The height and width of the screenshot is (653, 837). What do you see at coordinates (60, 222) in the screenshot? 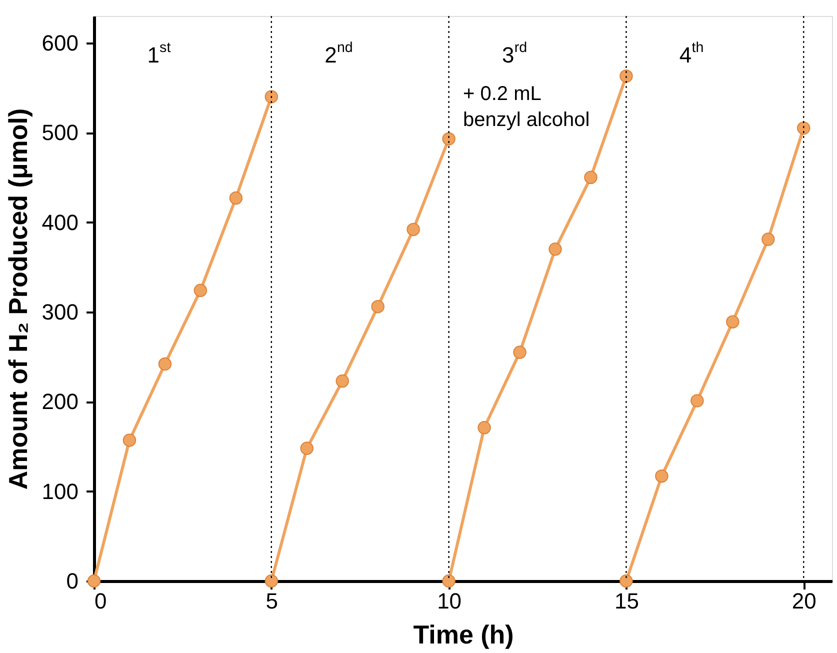
I see `y-tick-label: 400` at bounding box center [60, 222].